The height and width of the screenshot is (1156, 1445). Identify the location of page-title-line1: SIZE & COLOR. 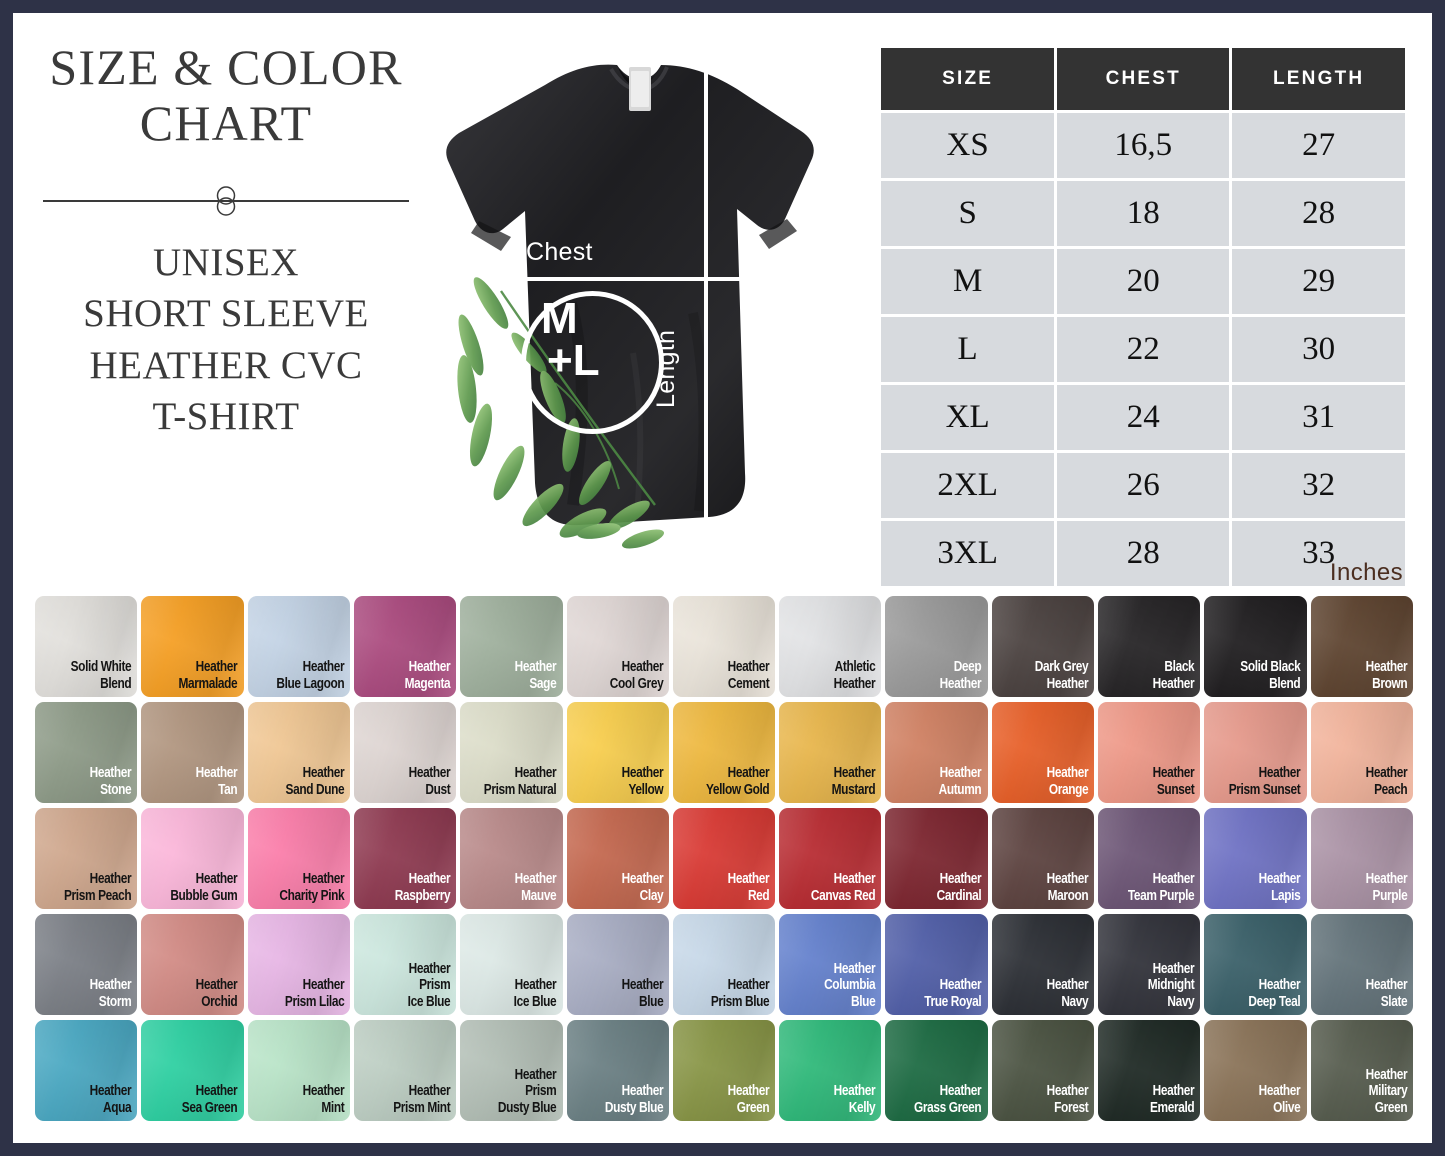
(226, 67).